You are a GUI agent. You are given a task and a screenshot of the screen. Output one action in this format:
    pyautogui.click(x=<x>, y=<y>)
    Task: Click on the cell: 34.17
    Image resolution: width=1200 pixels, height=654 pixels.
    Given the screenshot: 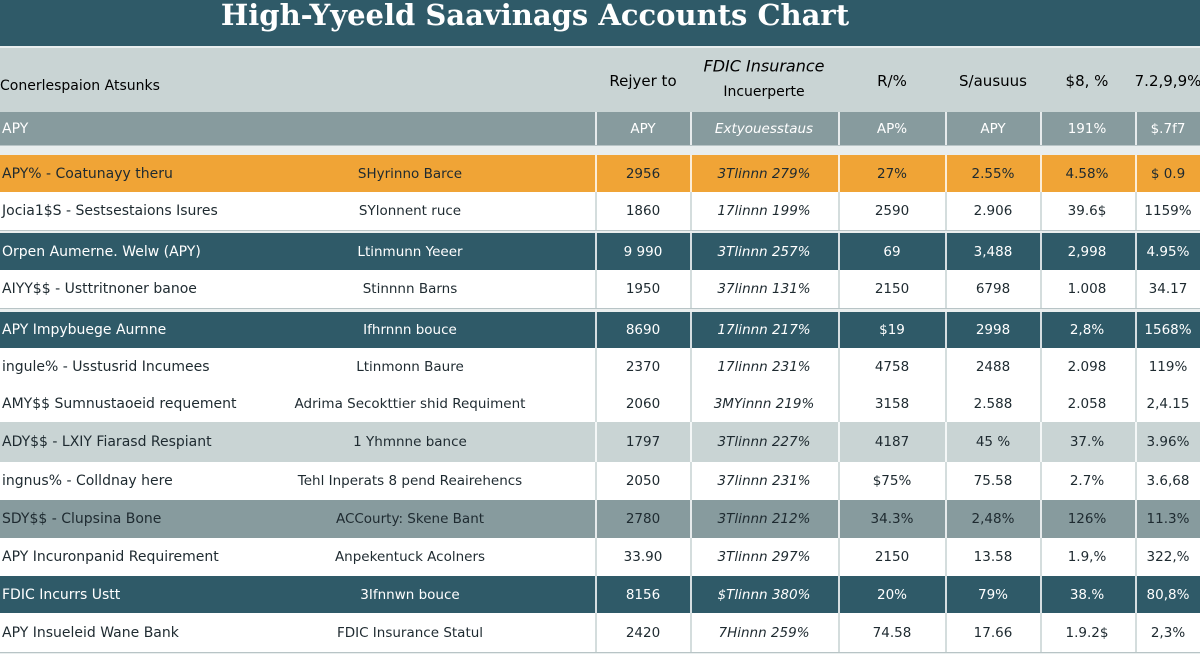 What is the action you would take?
    pyautogui.click(x=1168, y=289)
    